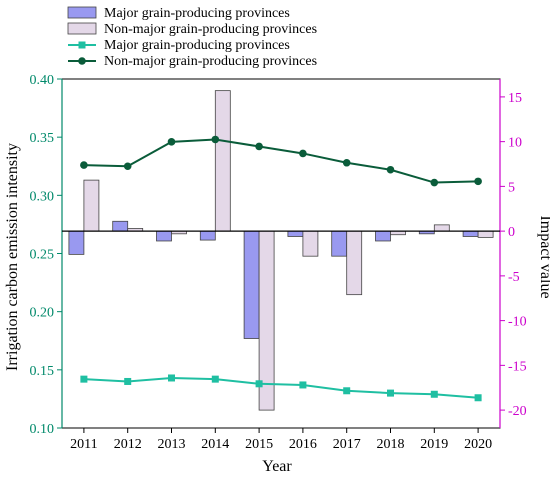 This screenshot has width=550, height=477. I want to click on left-axis-tick-label: 0.15, so click(42, 371).